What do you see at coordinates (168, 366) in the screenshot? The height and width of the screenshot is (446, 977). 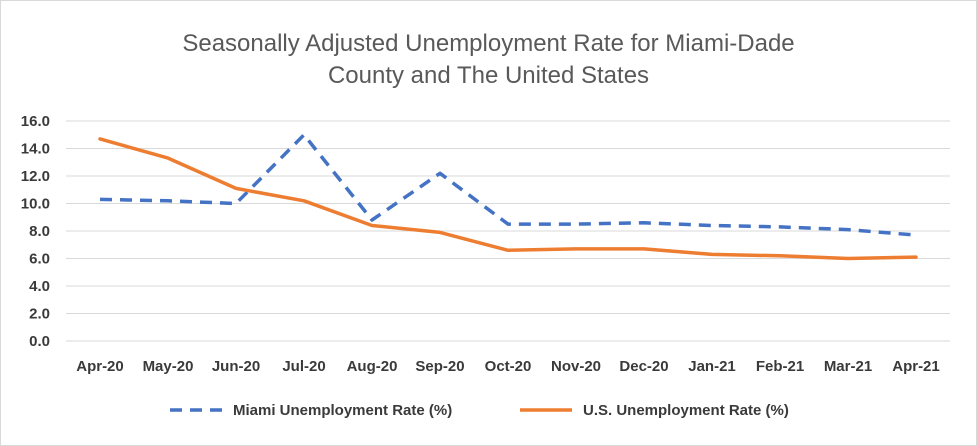 I see `x-tick-label: May-20` at bounding box center [168, 366].